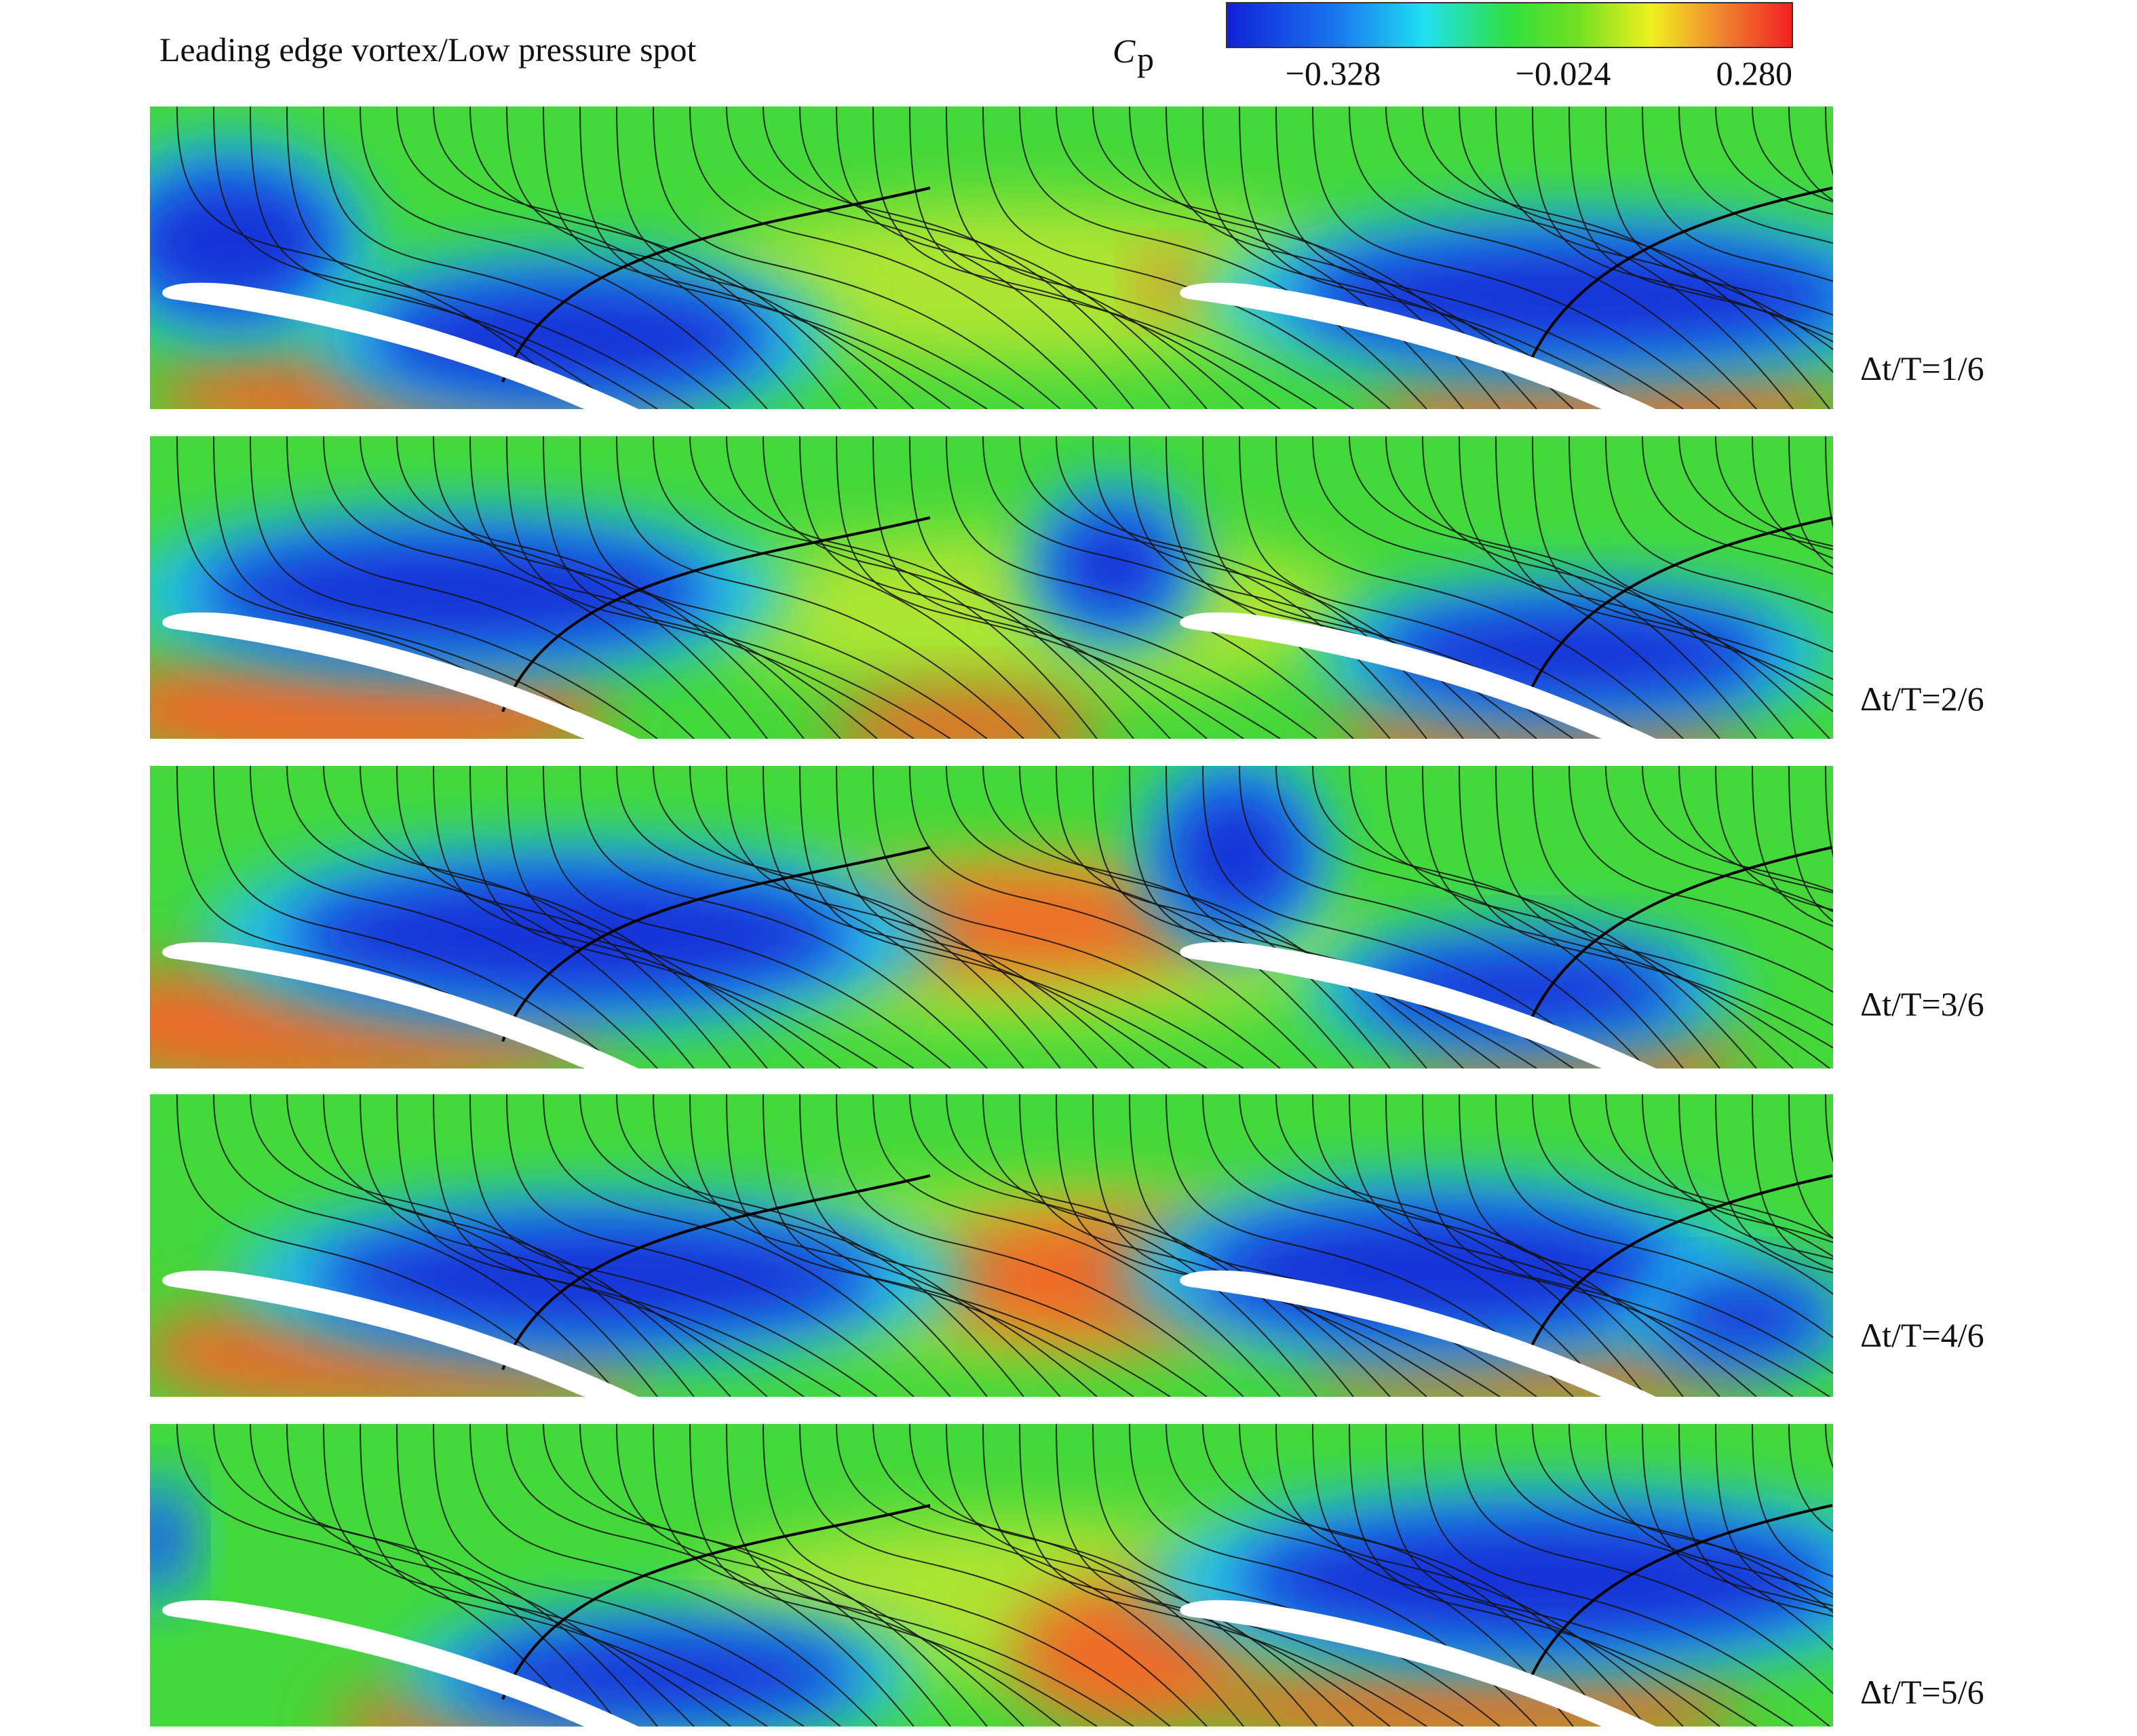 The width and height of the screenshot is (2137, 1736). Describe the element at coordinates (1922, 1335) in the screenshot. I see `panel-label: Δt/T=4/6` at that location.